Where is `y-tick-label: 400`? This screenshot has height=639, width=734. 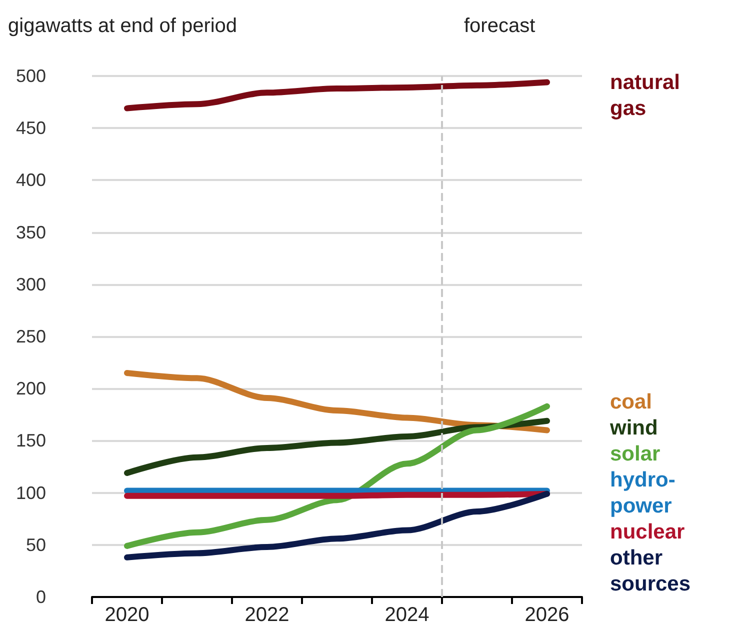
y-tick-label: 400 is located at coordinates (31, 180).